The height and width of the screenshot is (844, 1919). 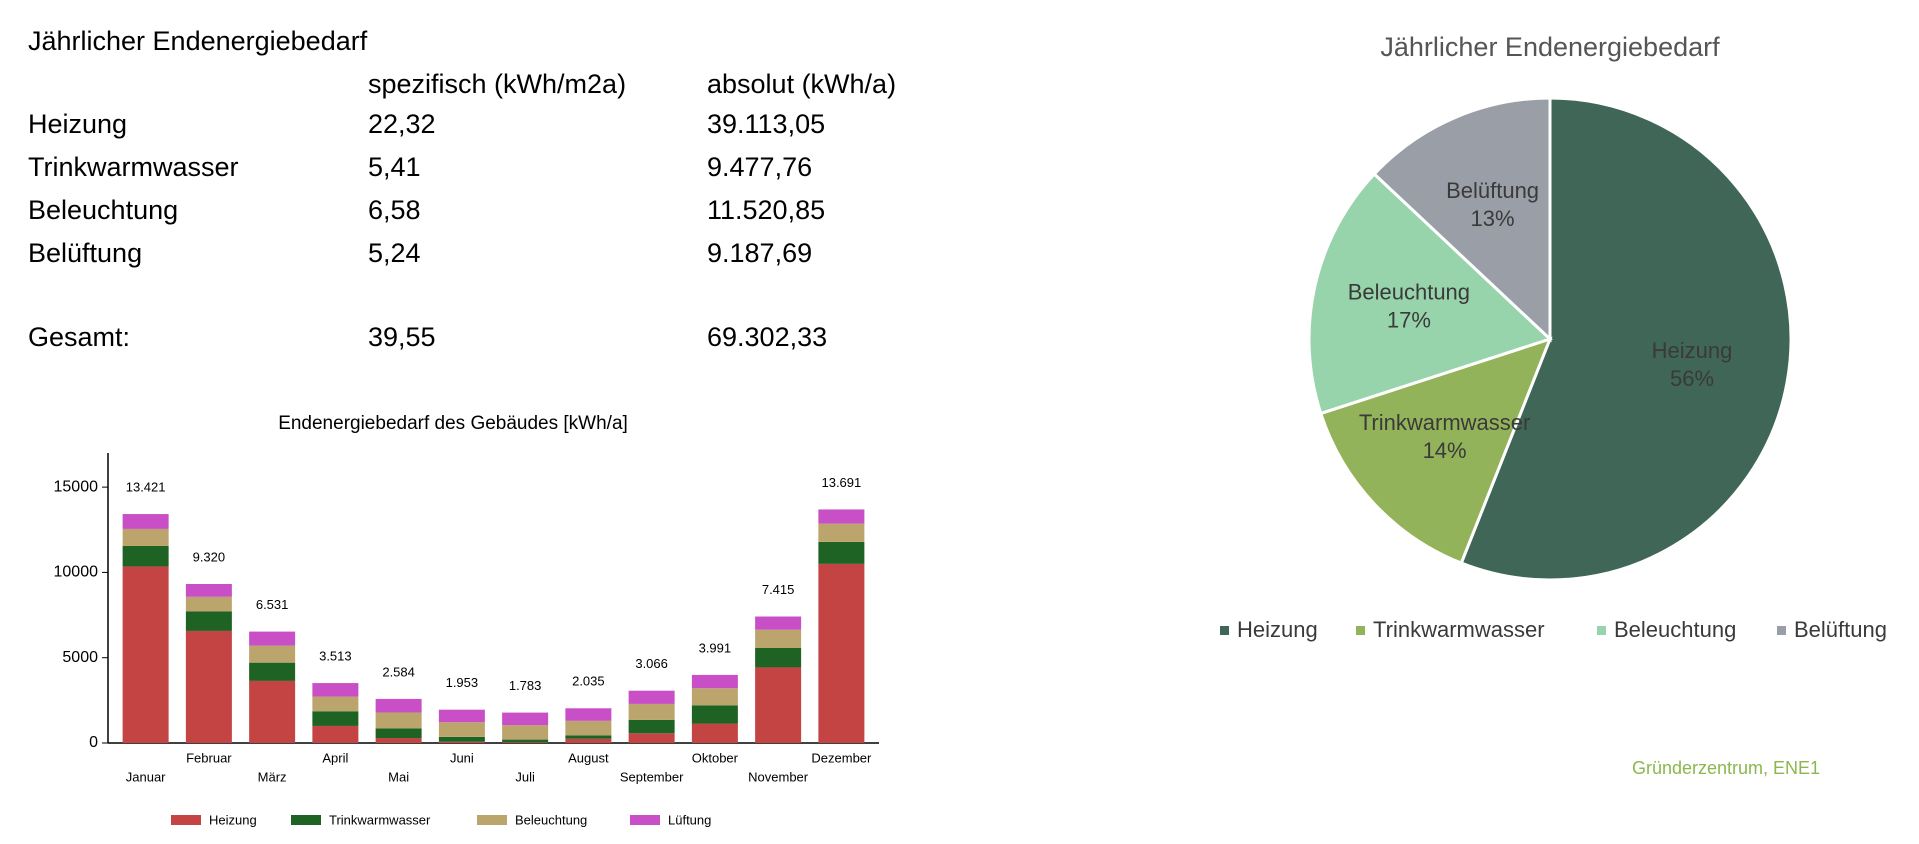 I want to click on slice-value: 56%, so click(x=1692, y=378).